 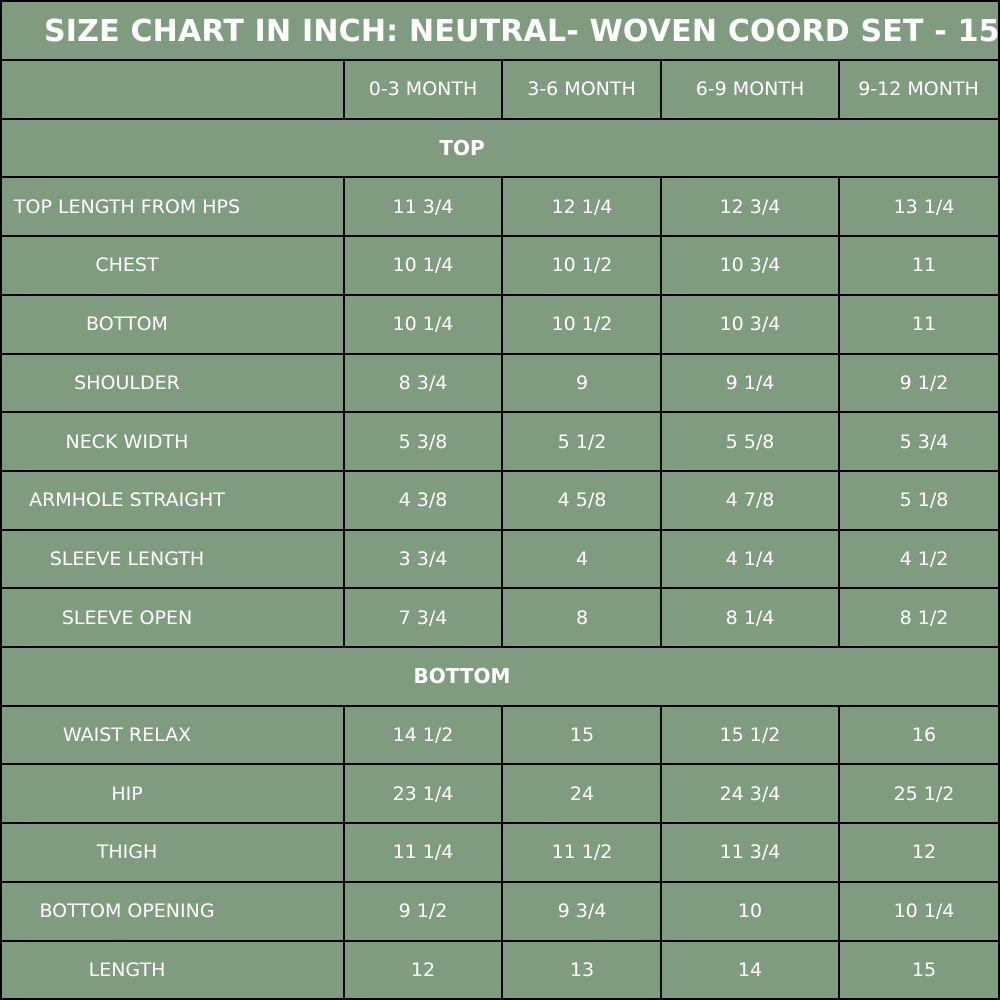 What do you see at coordinates (750, 558) in the screenshot?
I see `value-cell: 4 1/4` at bounding box center [750, 558].